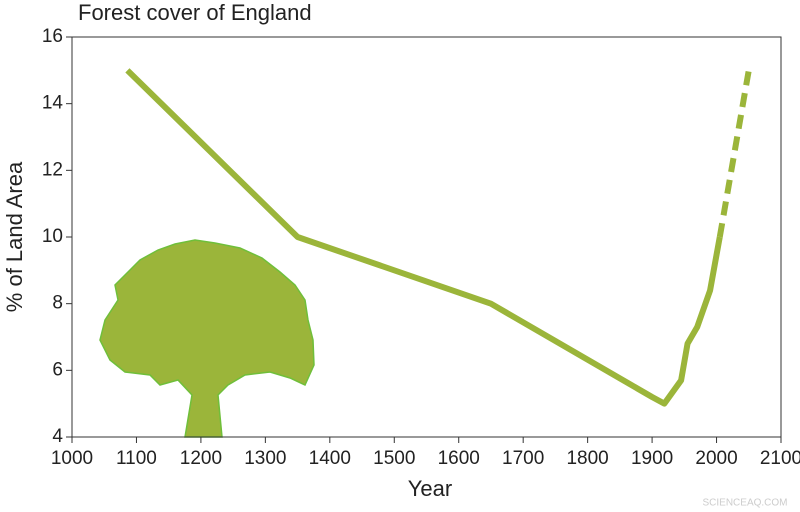 This screenshot has height=512, width=800. What do you see at coordinates (57, 303) in the screenshot?
I see `y-tick-label: 8` at bounding box center [57, 303].